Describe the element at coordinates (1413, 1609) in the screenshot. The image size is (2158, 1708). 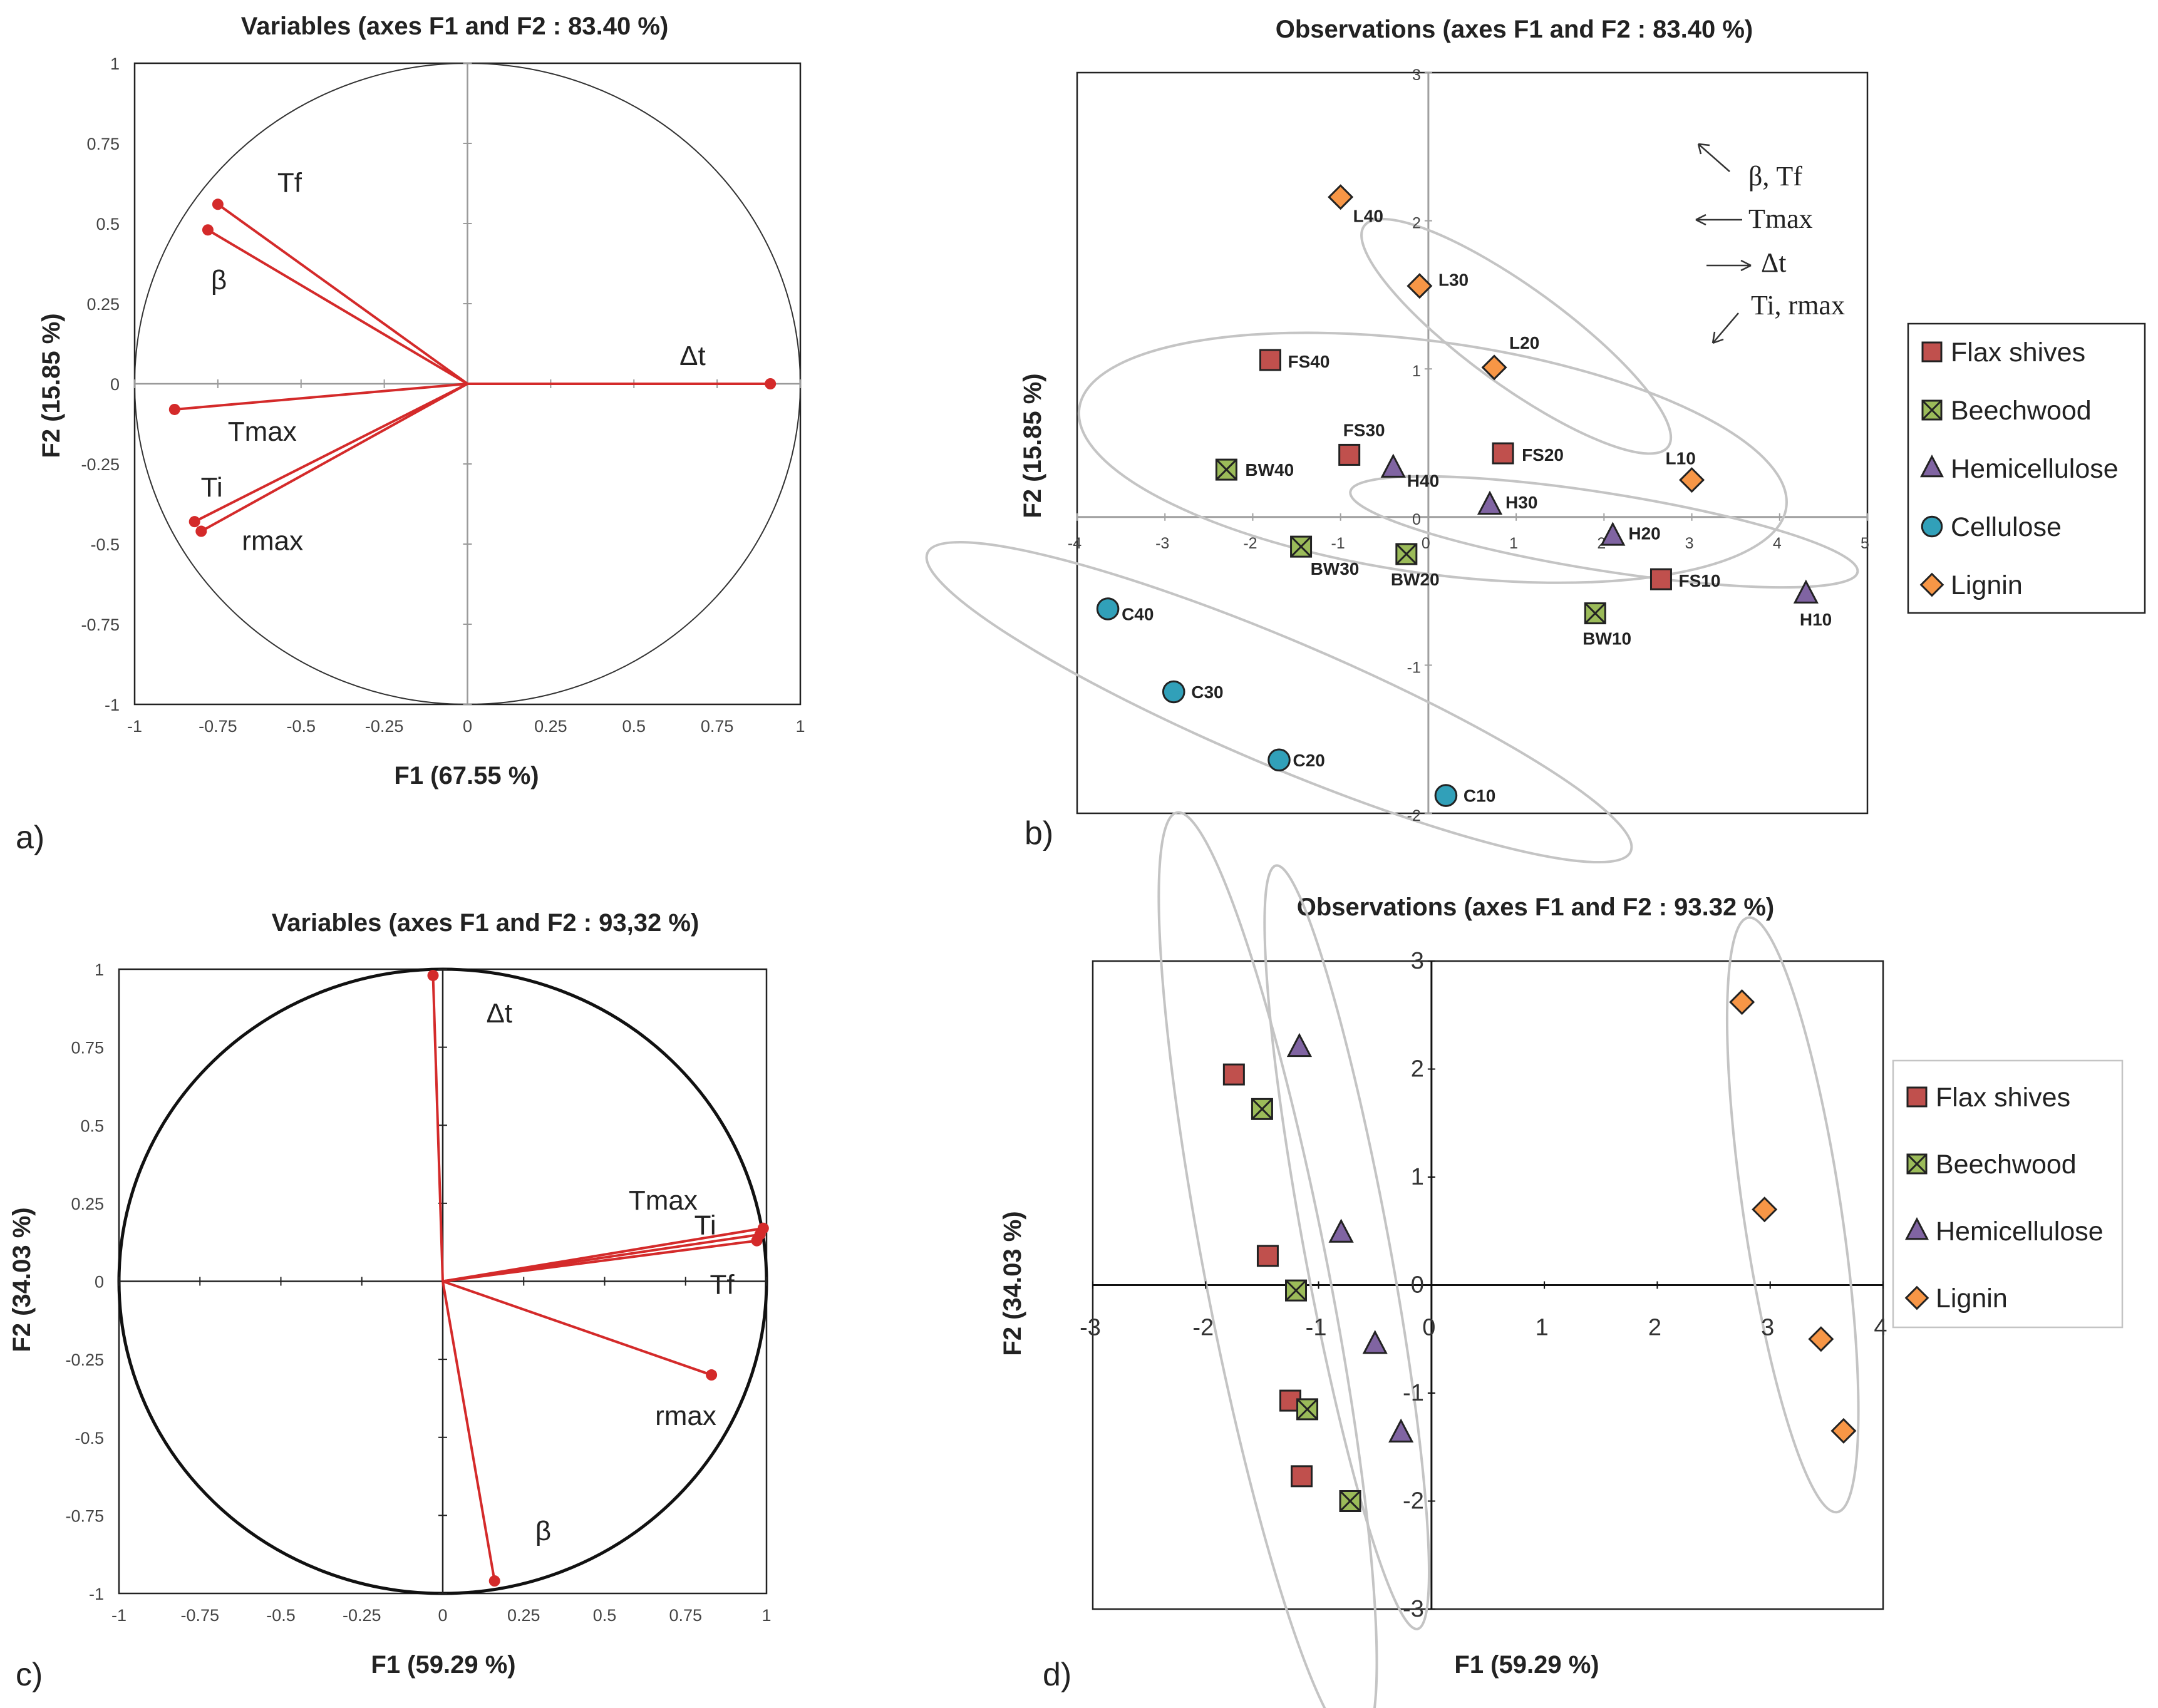
I see `y-tick-label: -3` at that location.